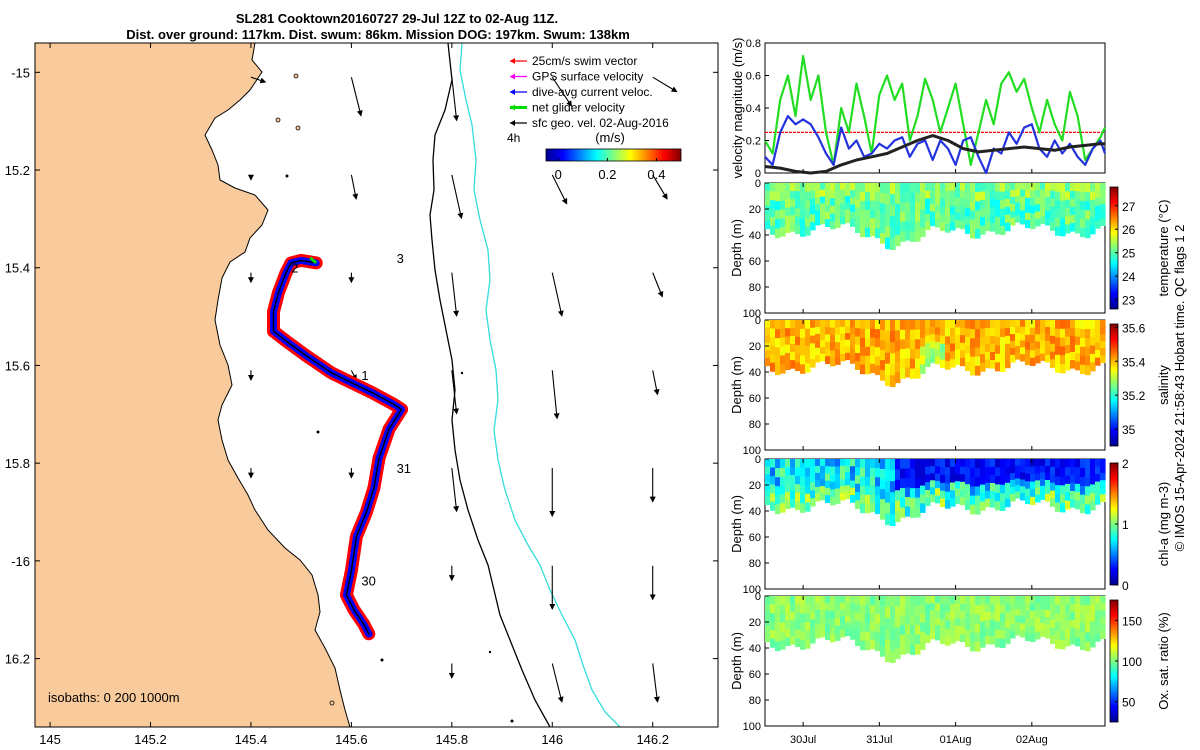 The image size is (1200, 750). What do you see at coordinates (889, 109) in the screenshot?
I see `velocity-y-axis: 00.20.40.60.8` at bounding box center [889, 109].